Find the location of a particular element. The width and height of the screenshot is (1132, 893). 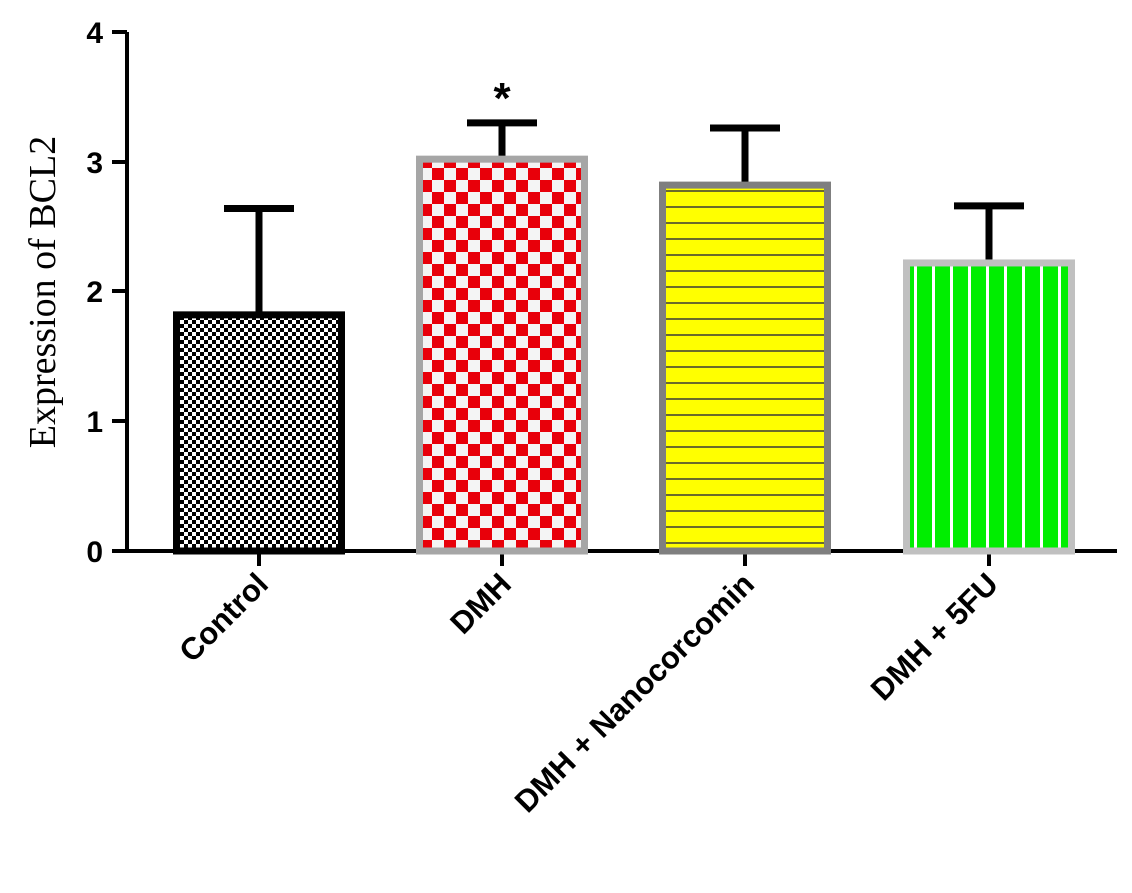

bar-dmh is located at coordinates (502, 355).